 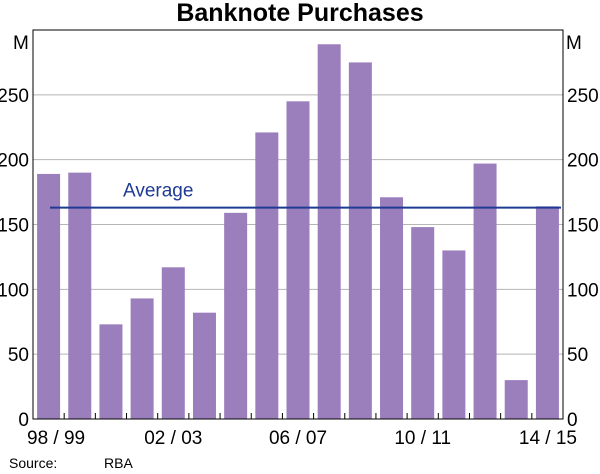 I want to click on y-tick-label-left: 50, so click(x=18, y=355).